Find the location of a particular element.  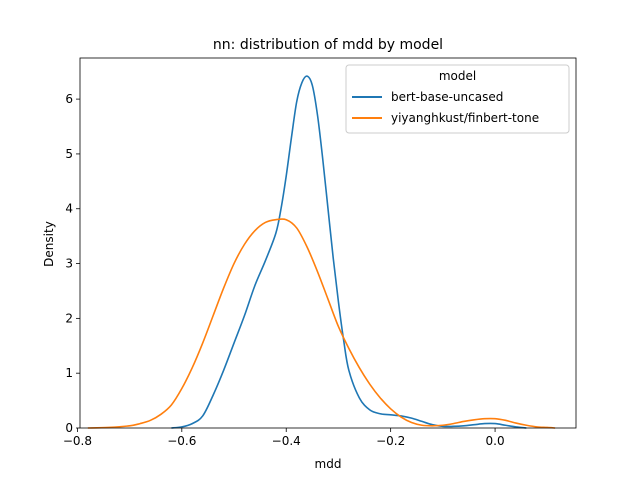

legend-label-bert: bert-base-uncased is located at coordinates (447, 97).